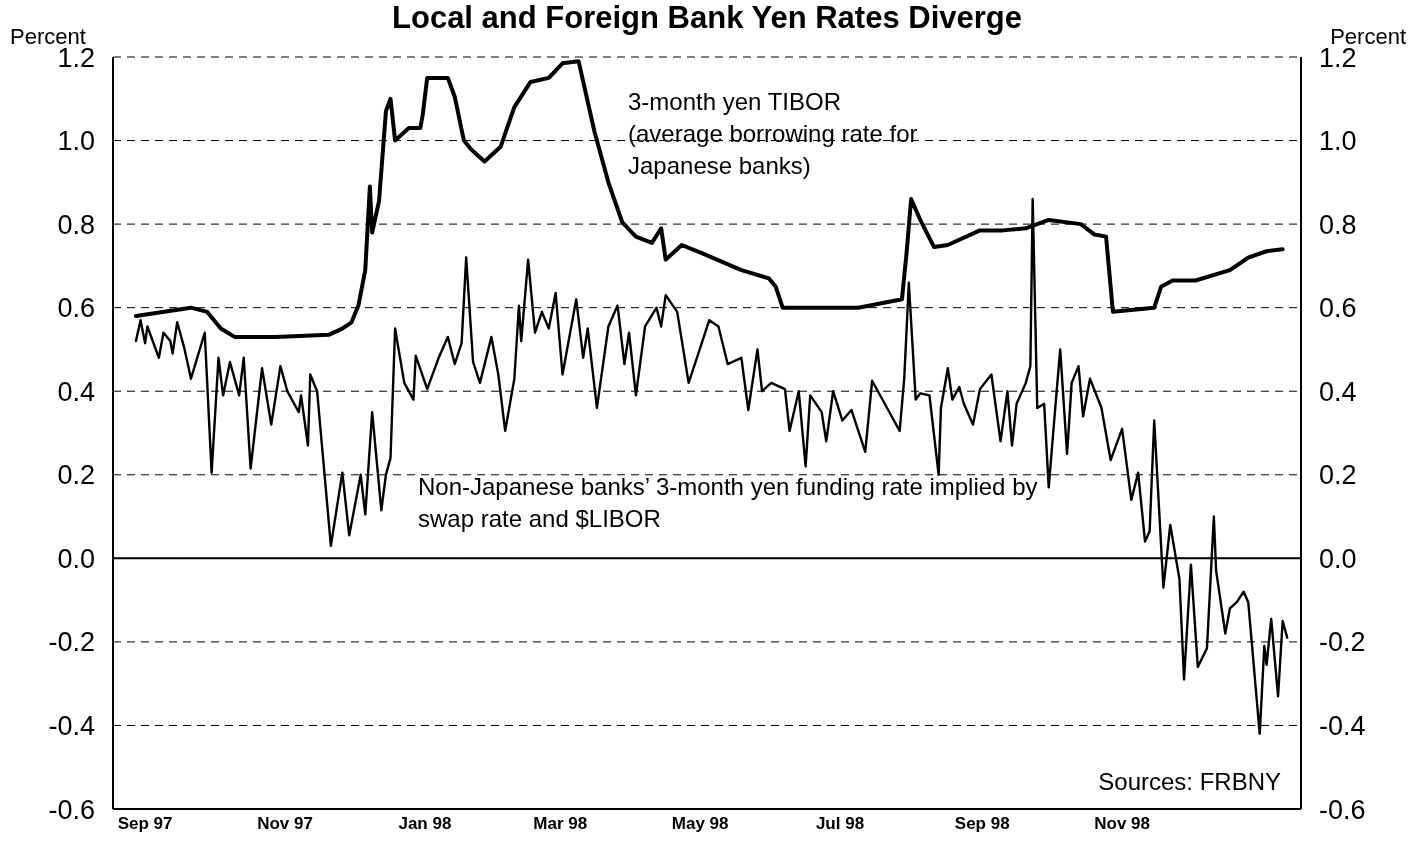 Image resolution: width=1414 pixels, height=846 pixels. I want to click on y2-tick-label: 0.6, so click(1338, 308).